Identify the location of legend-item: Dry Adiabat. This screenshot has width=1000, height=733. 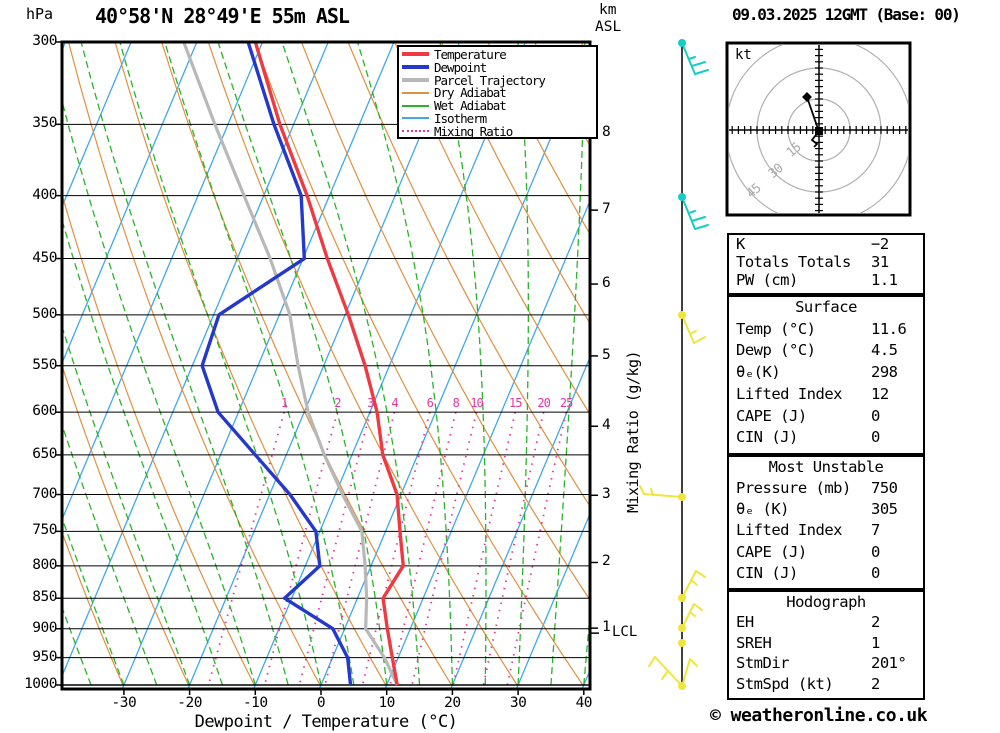
(499, 92).